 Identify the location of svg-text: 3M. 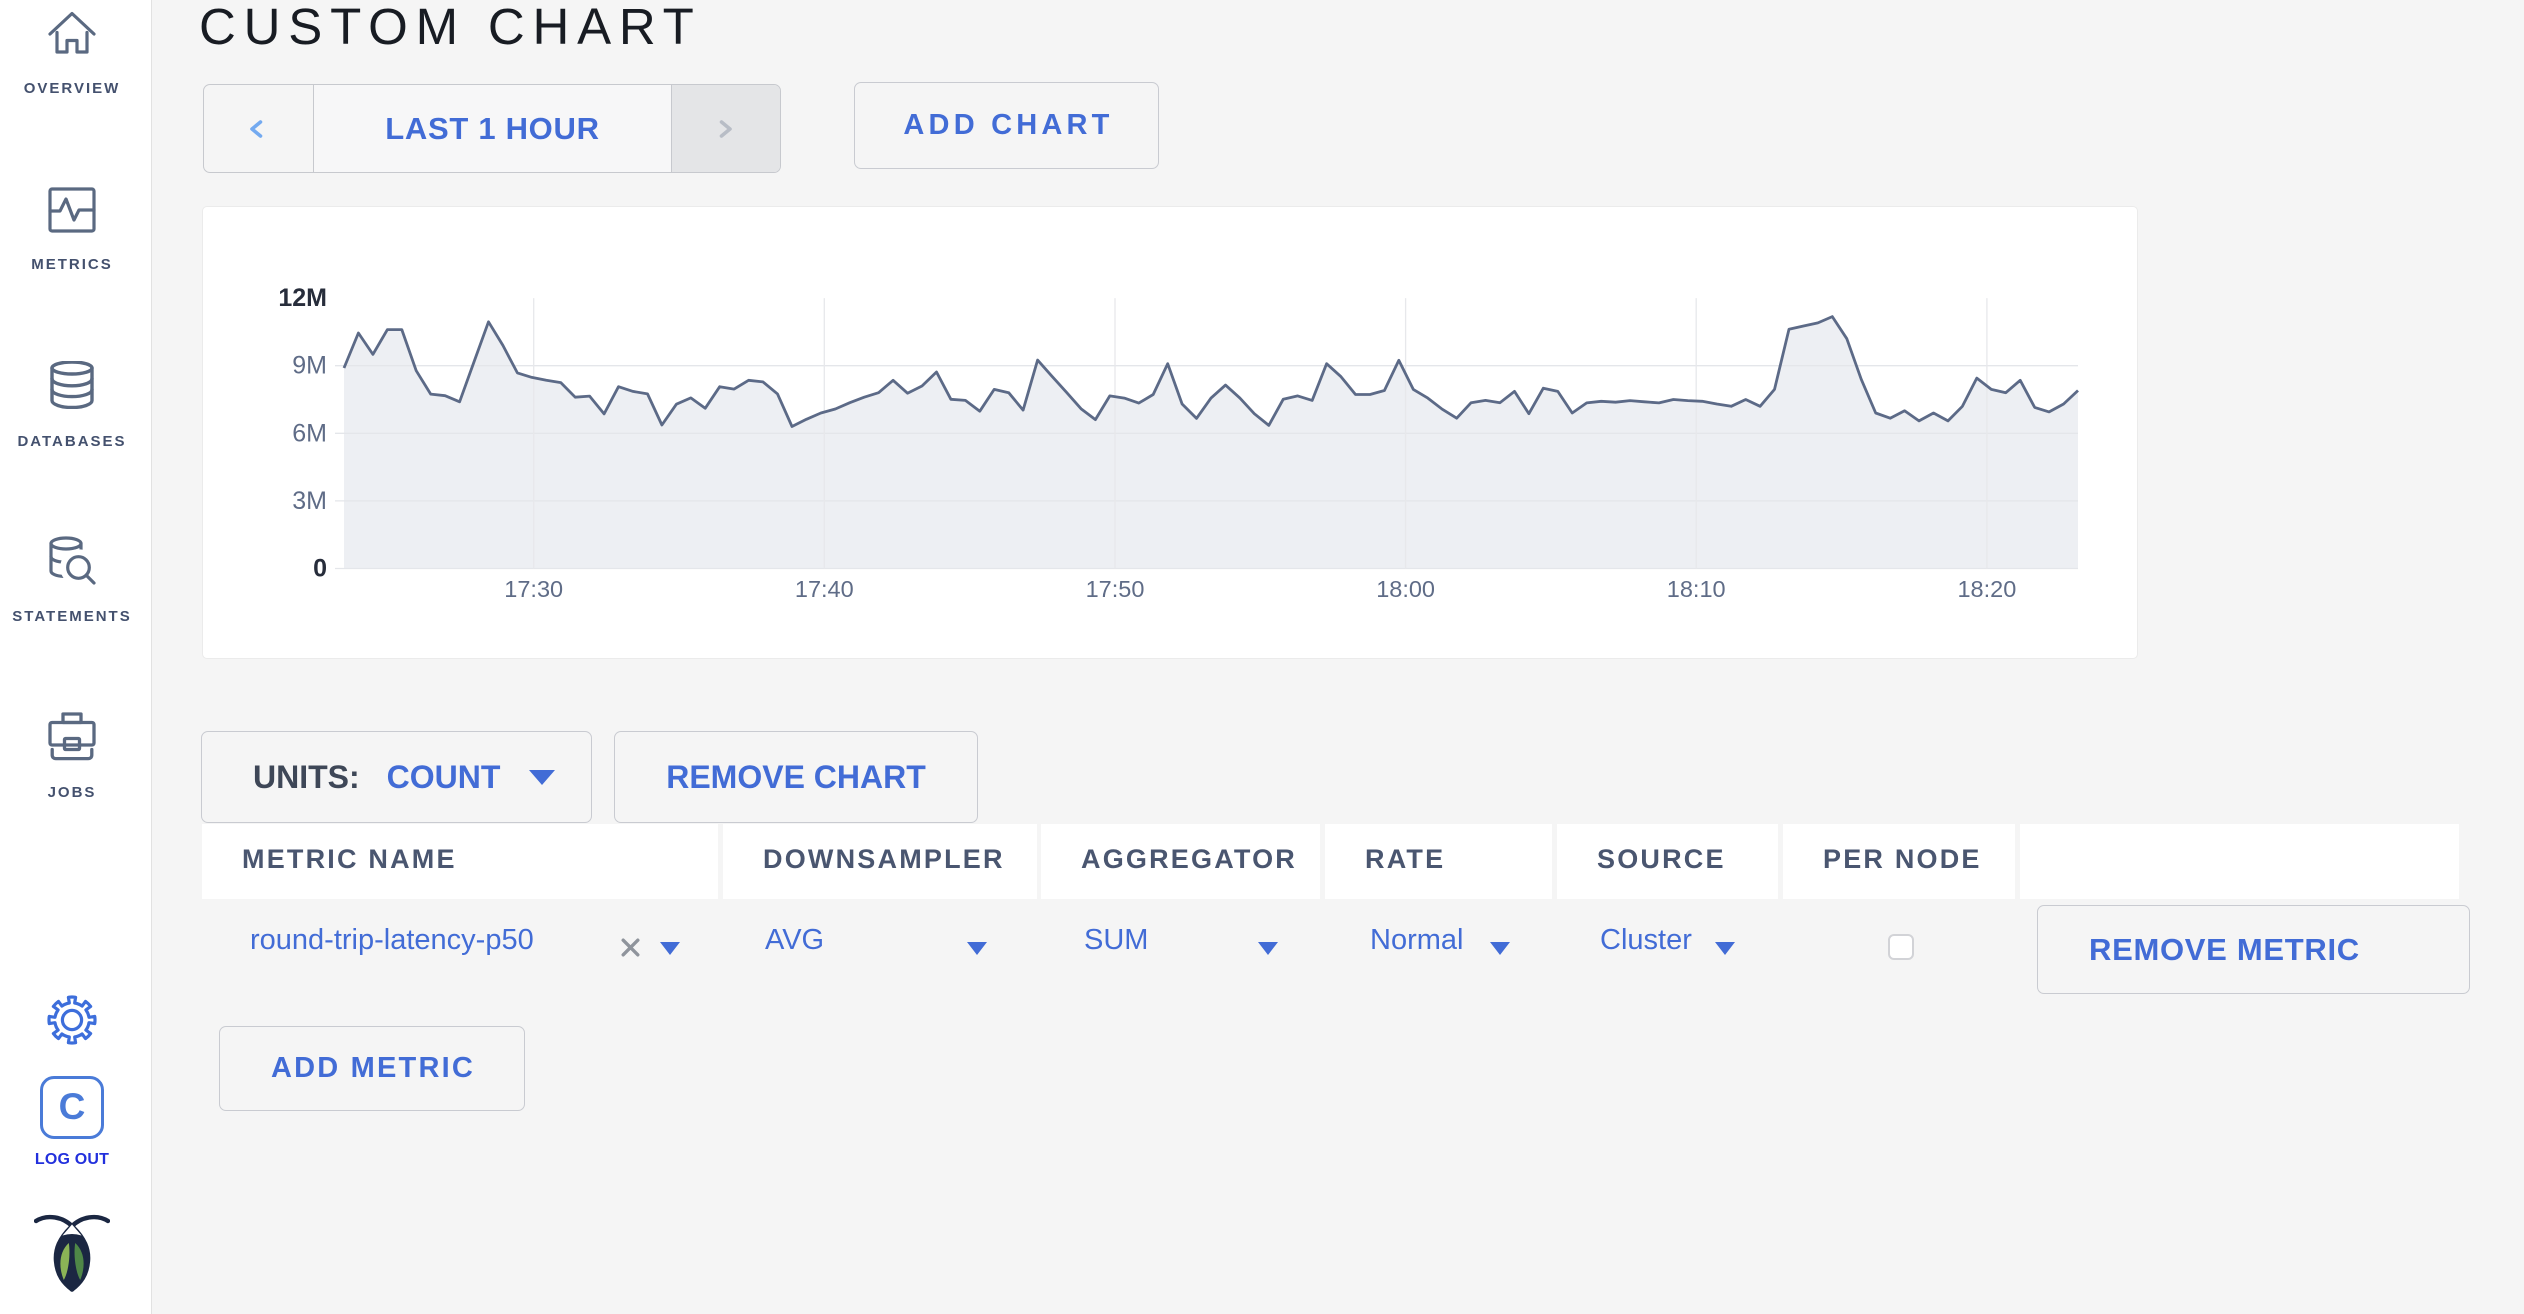
(309, 501).